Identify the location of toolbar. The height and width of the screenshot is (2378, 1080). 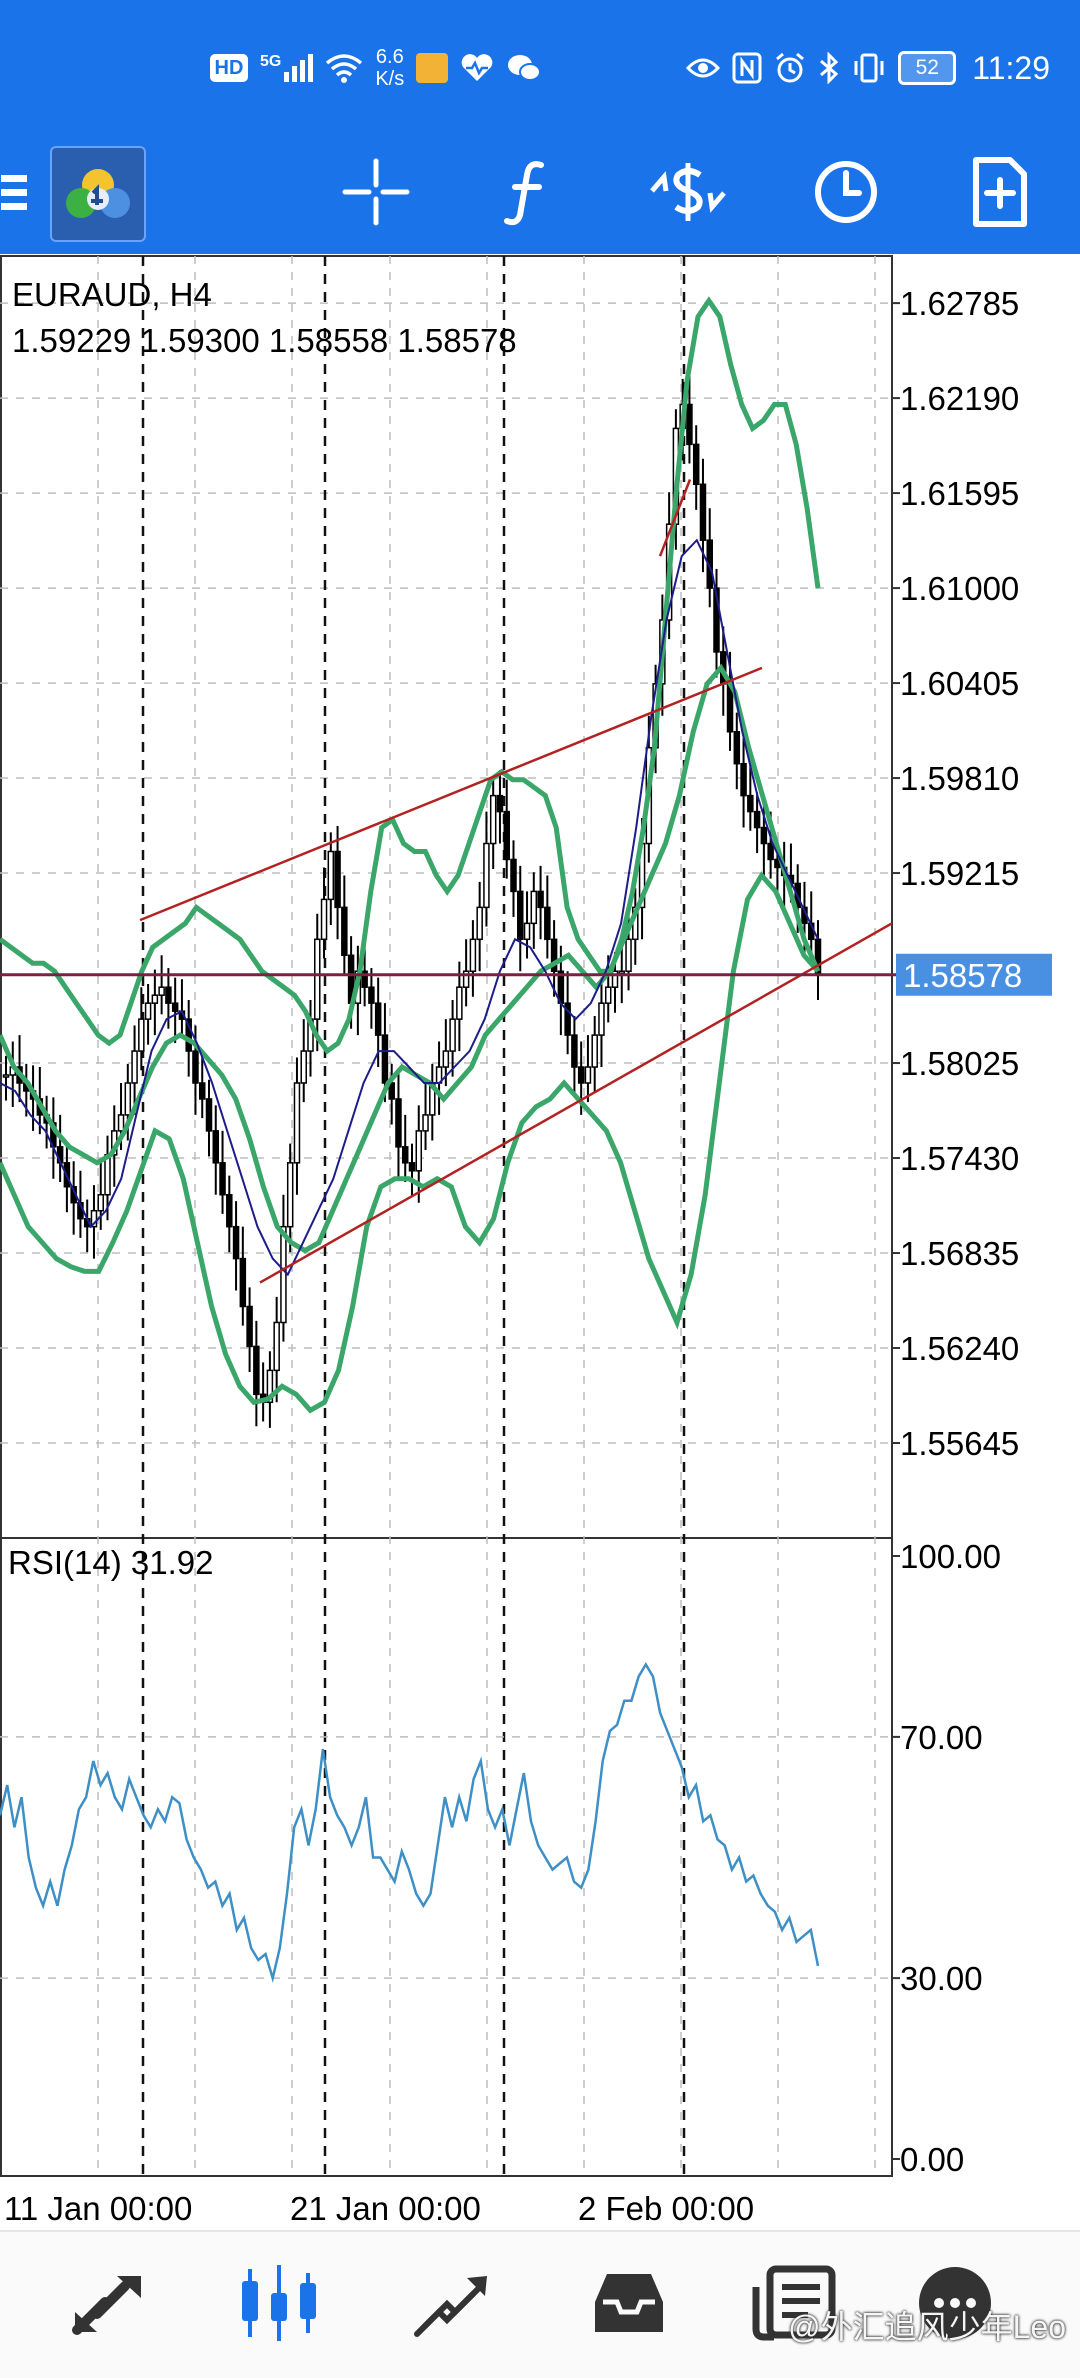
(540, 192).